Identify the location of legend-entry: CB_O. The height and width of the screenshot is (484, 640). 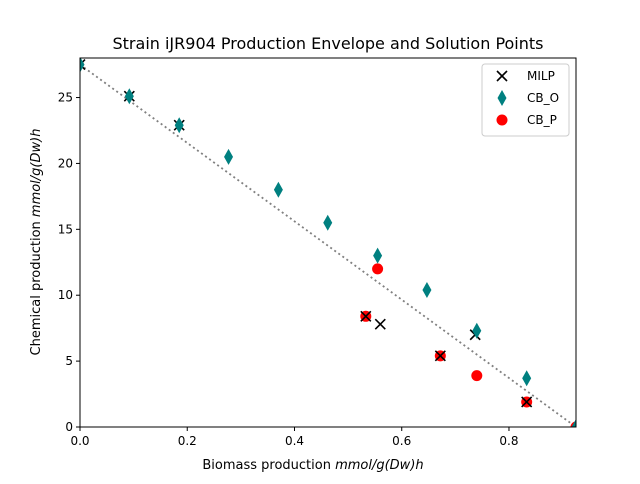
(528, 98).